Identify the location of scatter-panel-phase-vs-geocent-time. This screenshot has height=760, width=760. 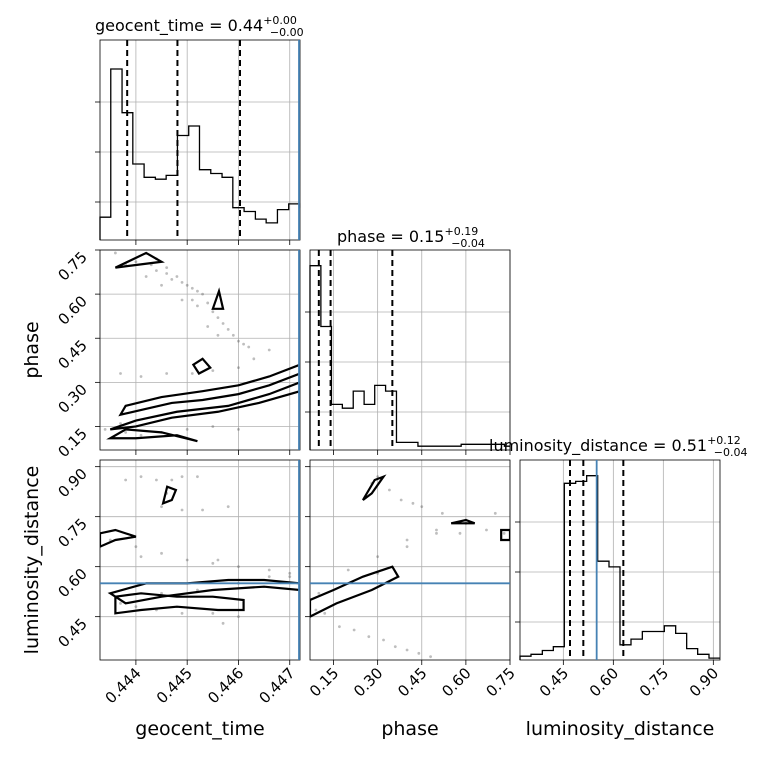
(198, 352).